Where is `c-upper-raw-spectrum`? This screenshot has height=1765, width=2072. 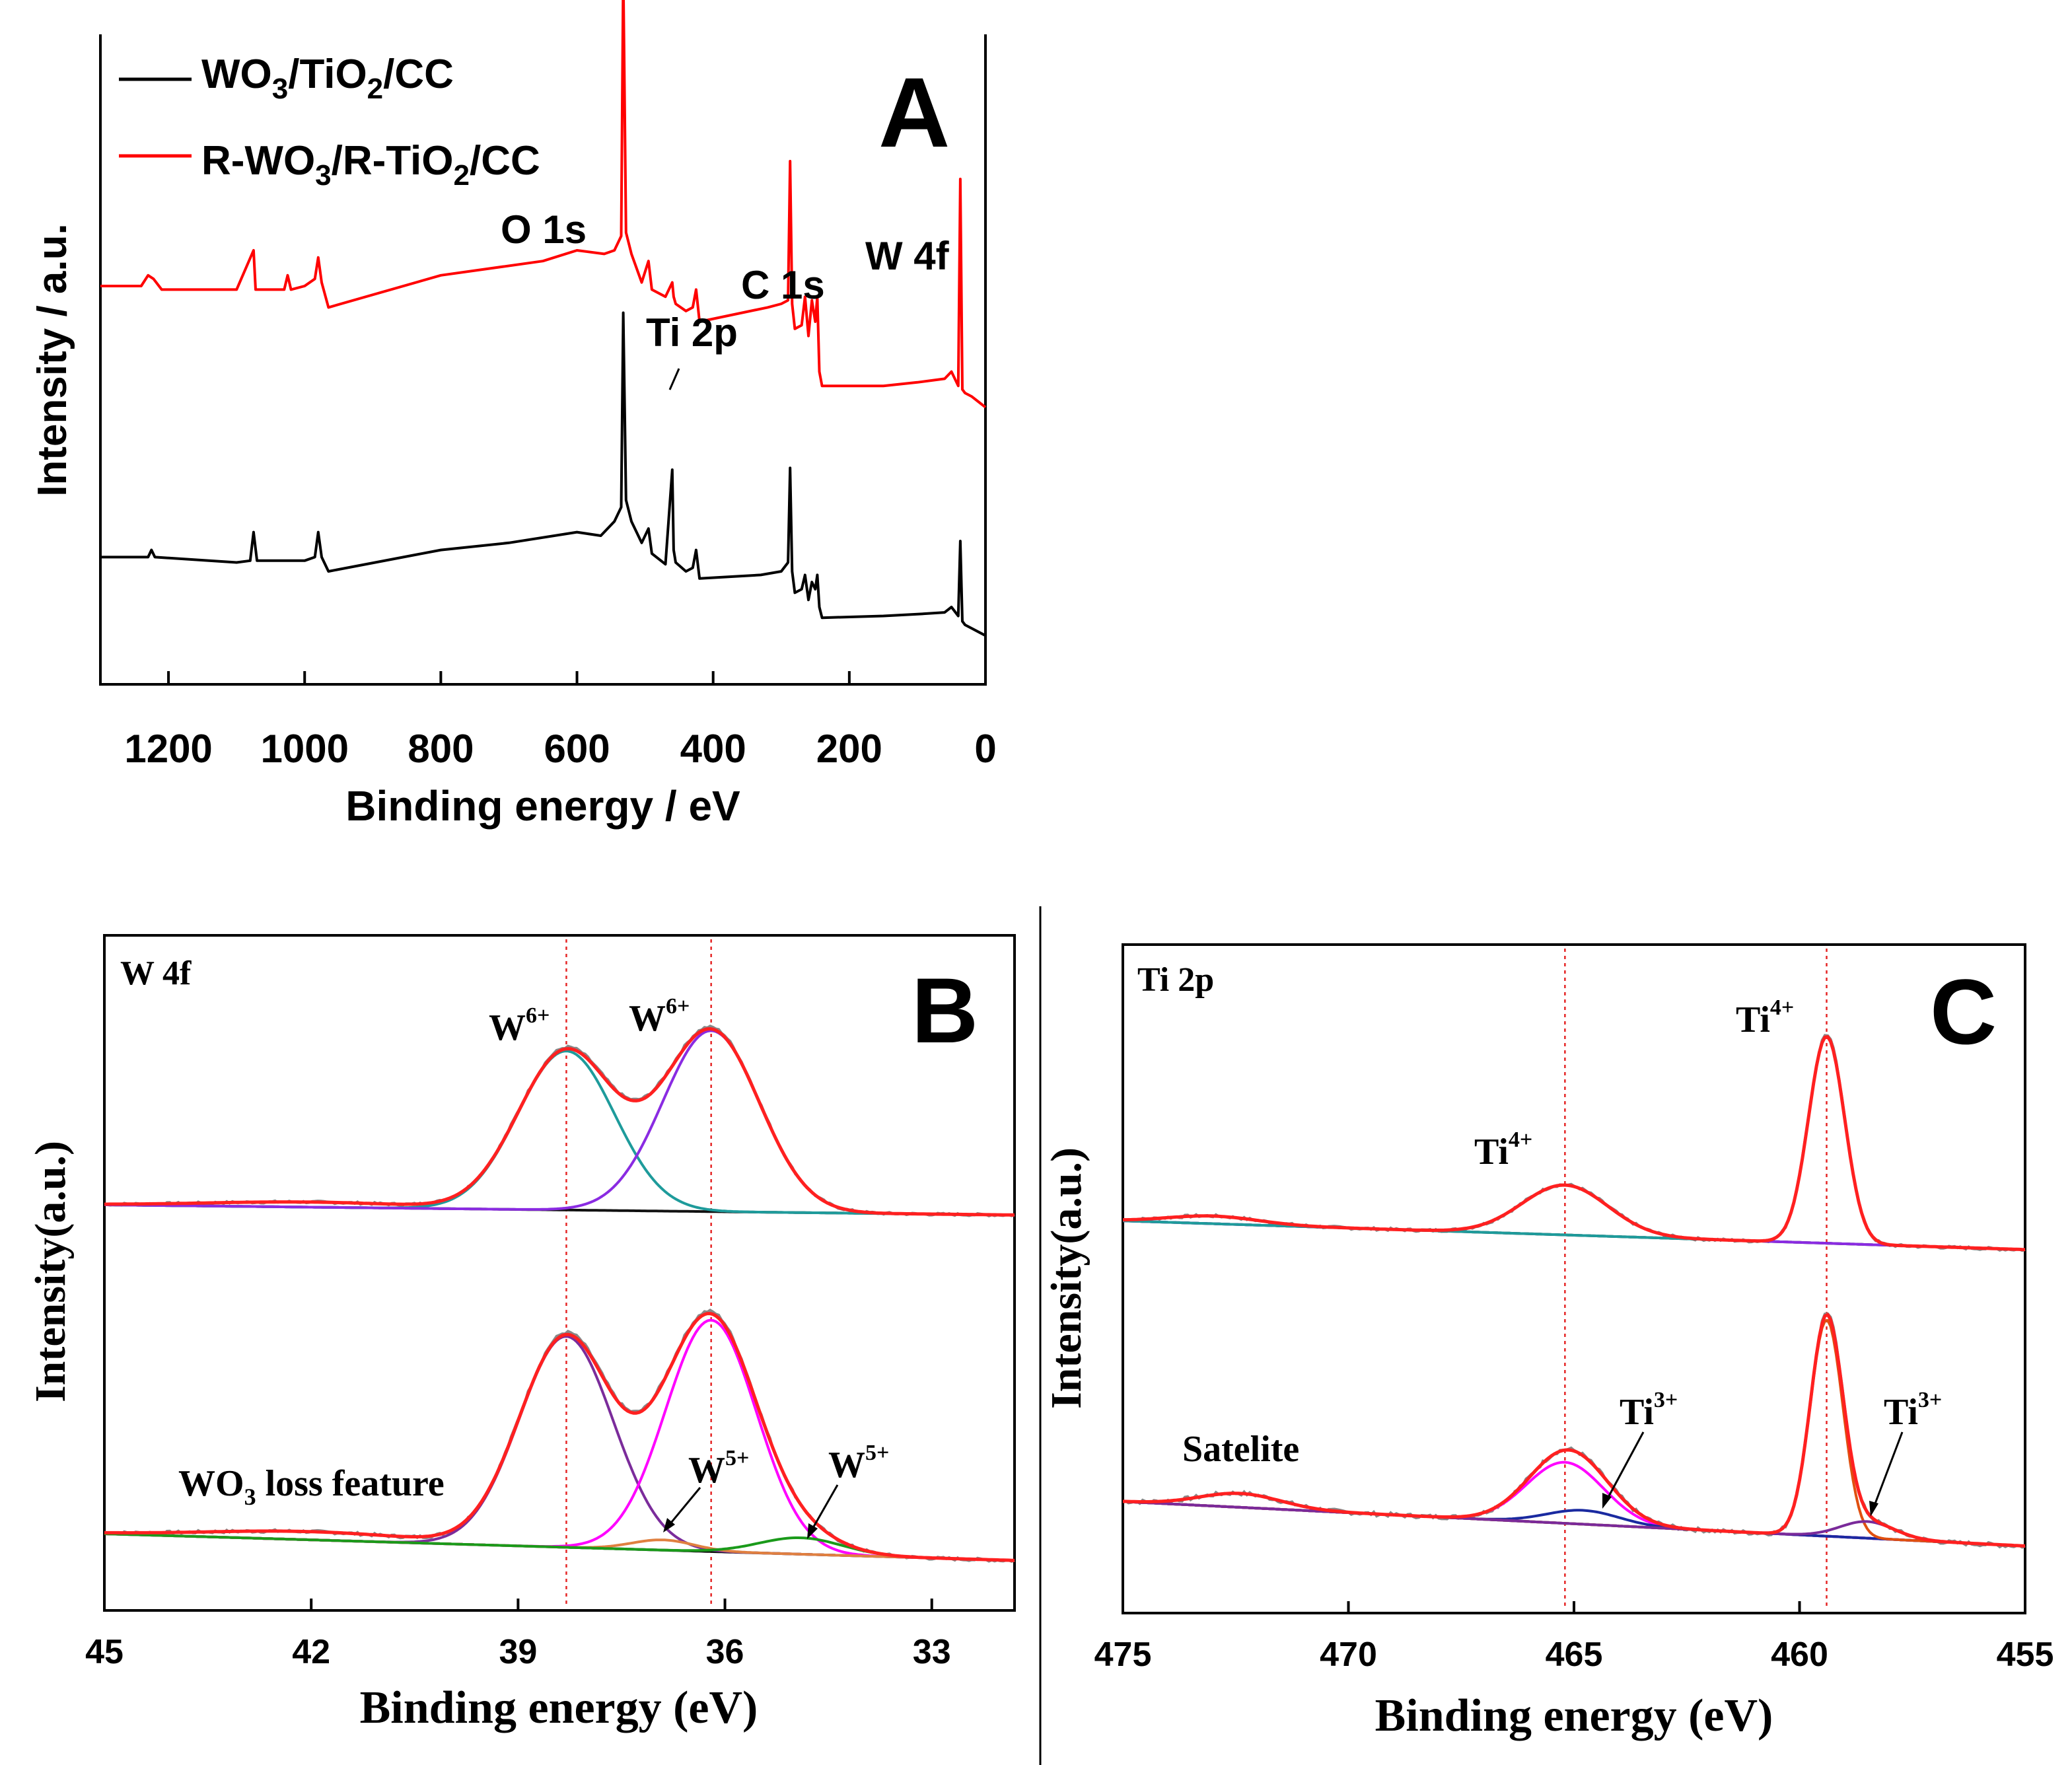
c-upper-raw-spectrum is located at coordinates (1574, 1143).